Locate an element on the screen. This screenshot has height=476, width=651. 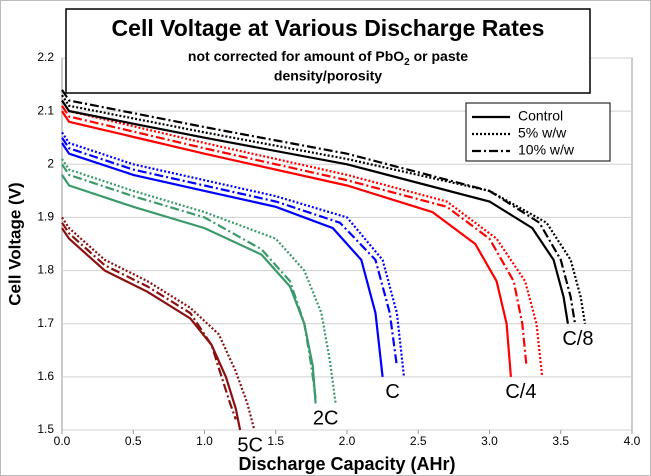
y-tick-label: 2.1 is located at coordinates (45, 110).